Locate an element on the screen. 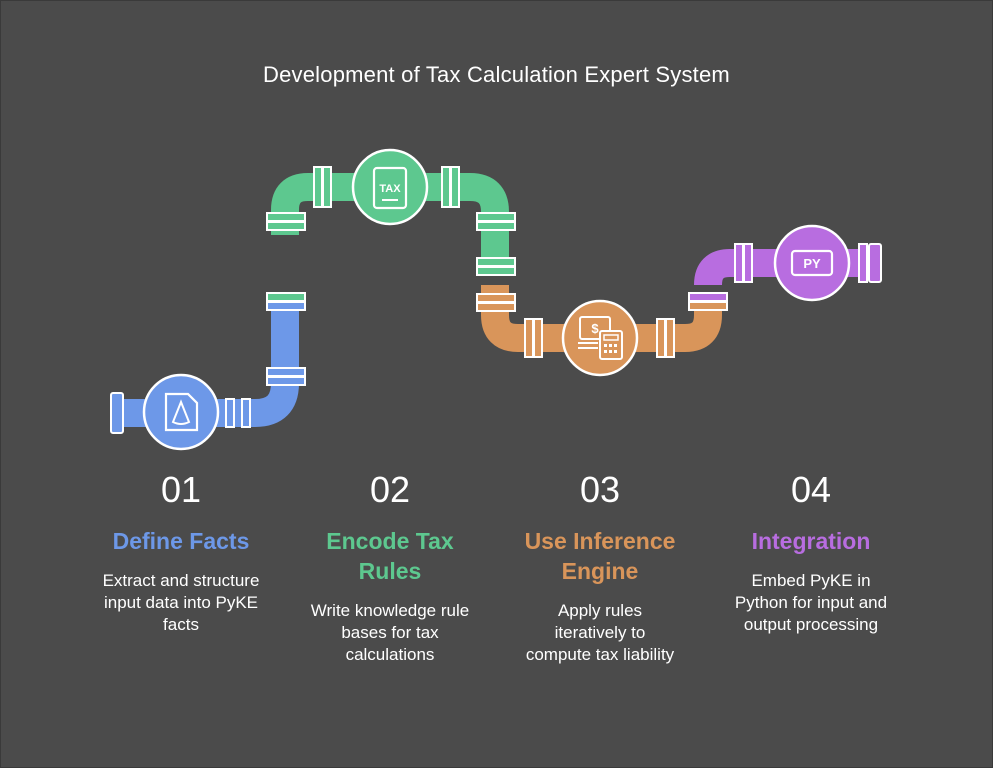  description-line: Apply rules is located at coordinates (600, 610).